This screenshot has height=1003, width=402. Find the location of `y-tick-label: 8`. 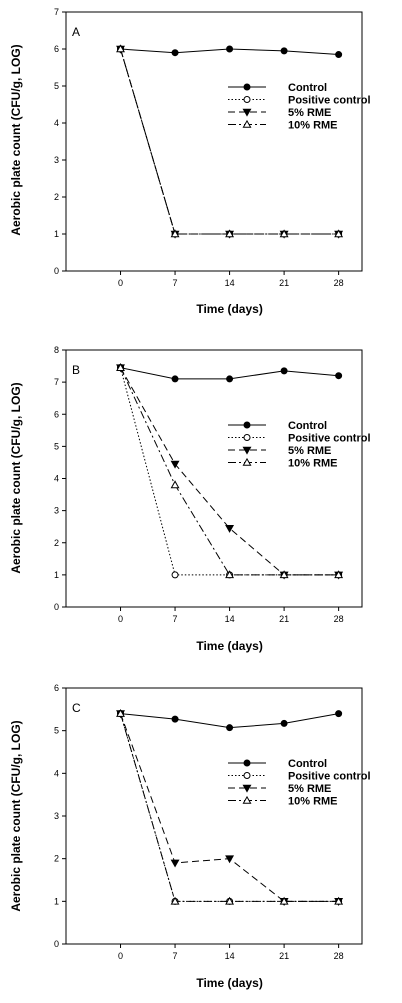

y-tick-label: 8 is located at coordinates (56, 350).